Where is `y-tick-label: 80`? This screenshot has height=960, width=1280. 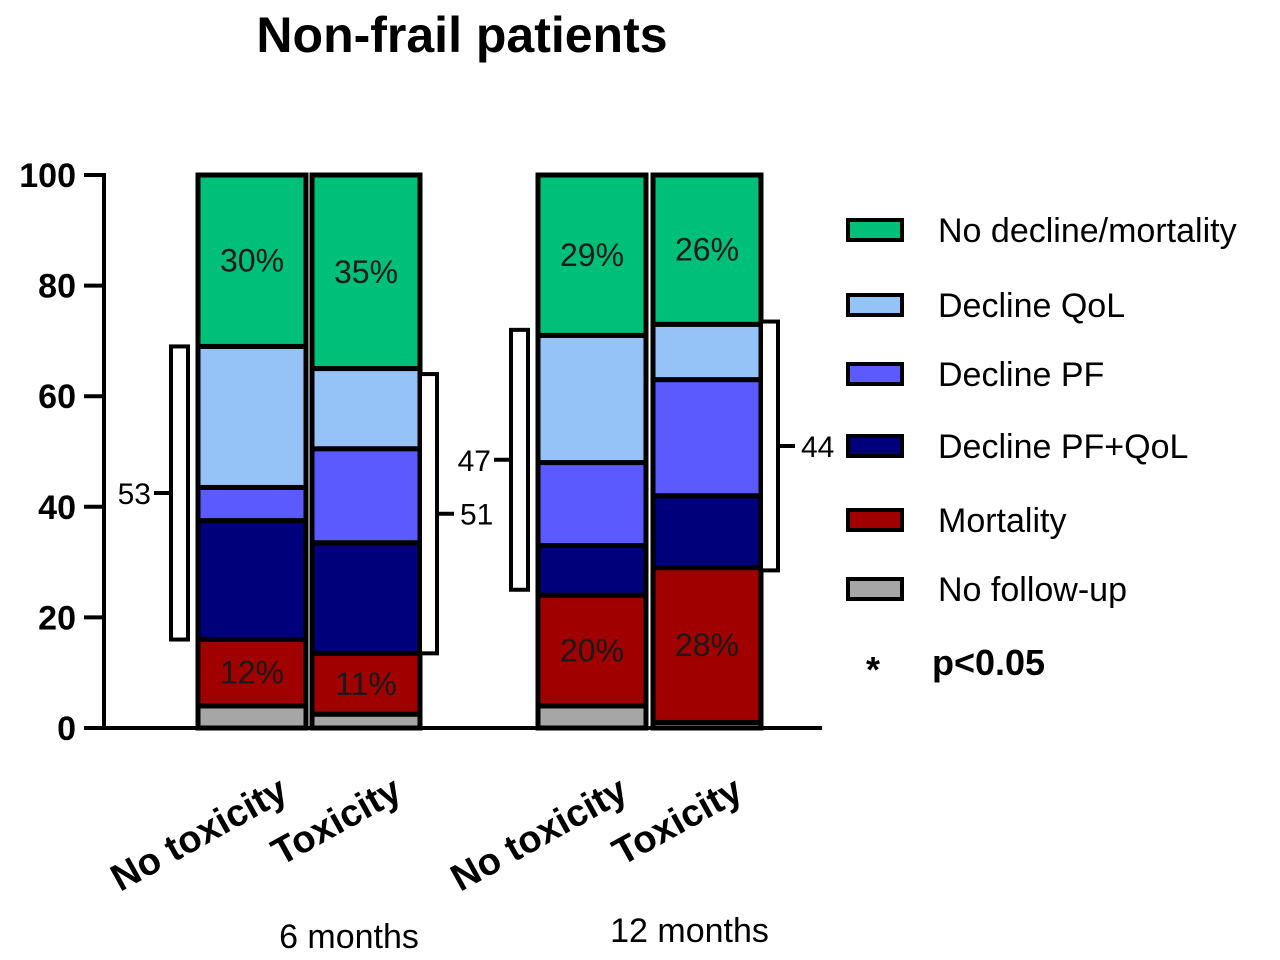
y-tick-label: 80 is located at coordinates (57, 287).